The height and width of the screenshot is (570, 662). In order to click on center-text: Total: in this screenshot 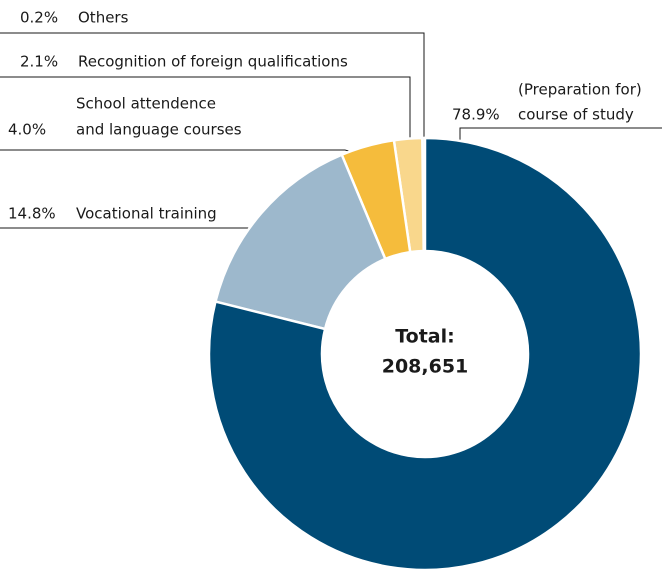, I will do `click(425, 337)`.